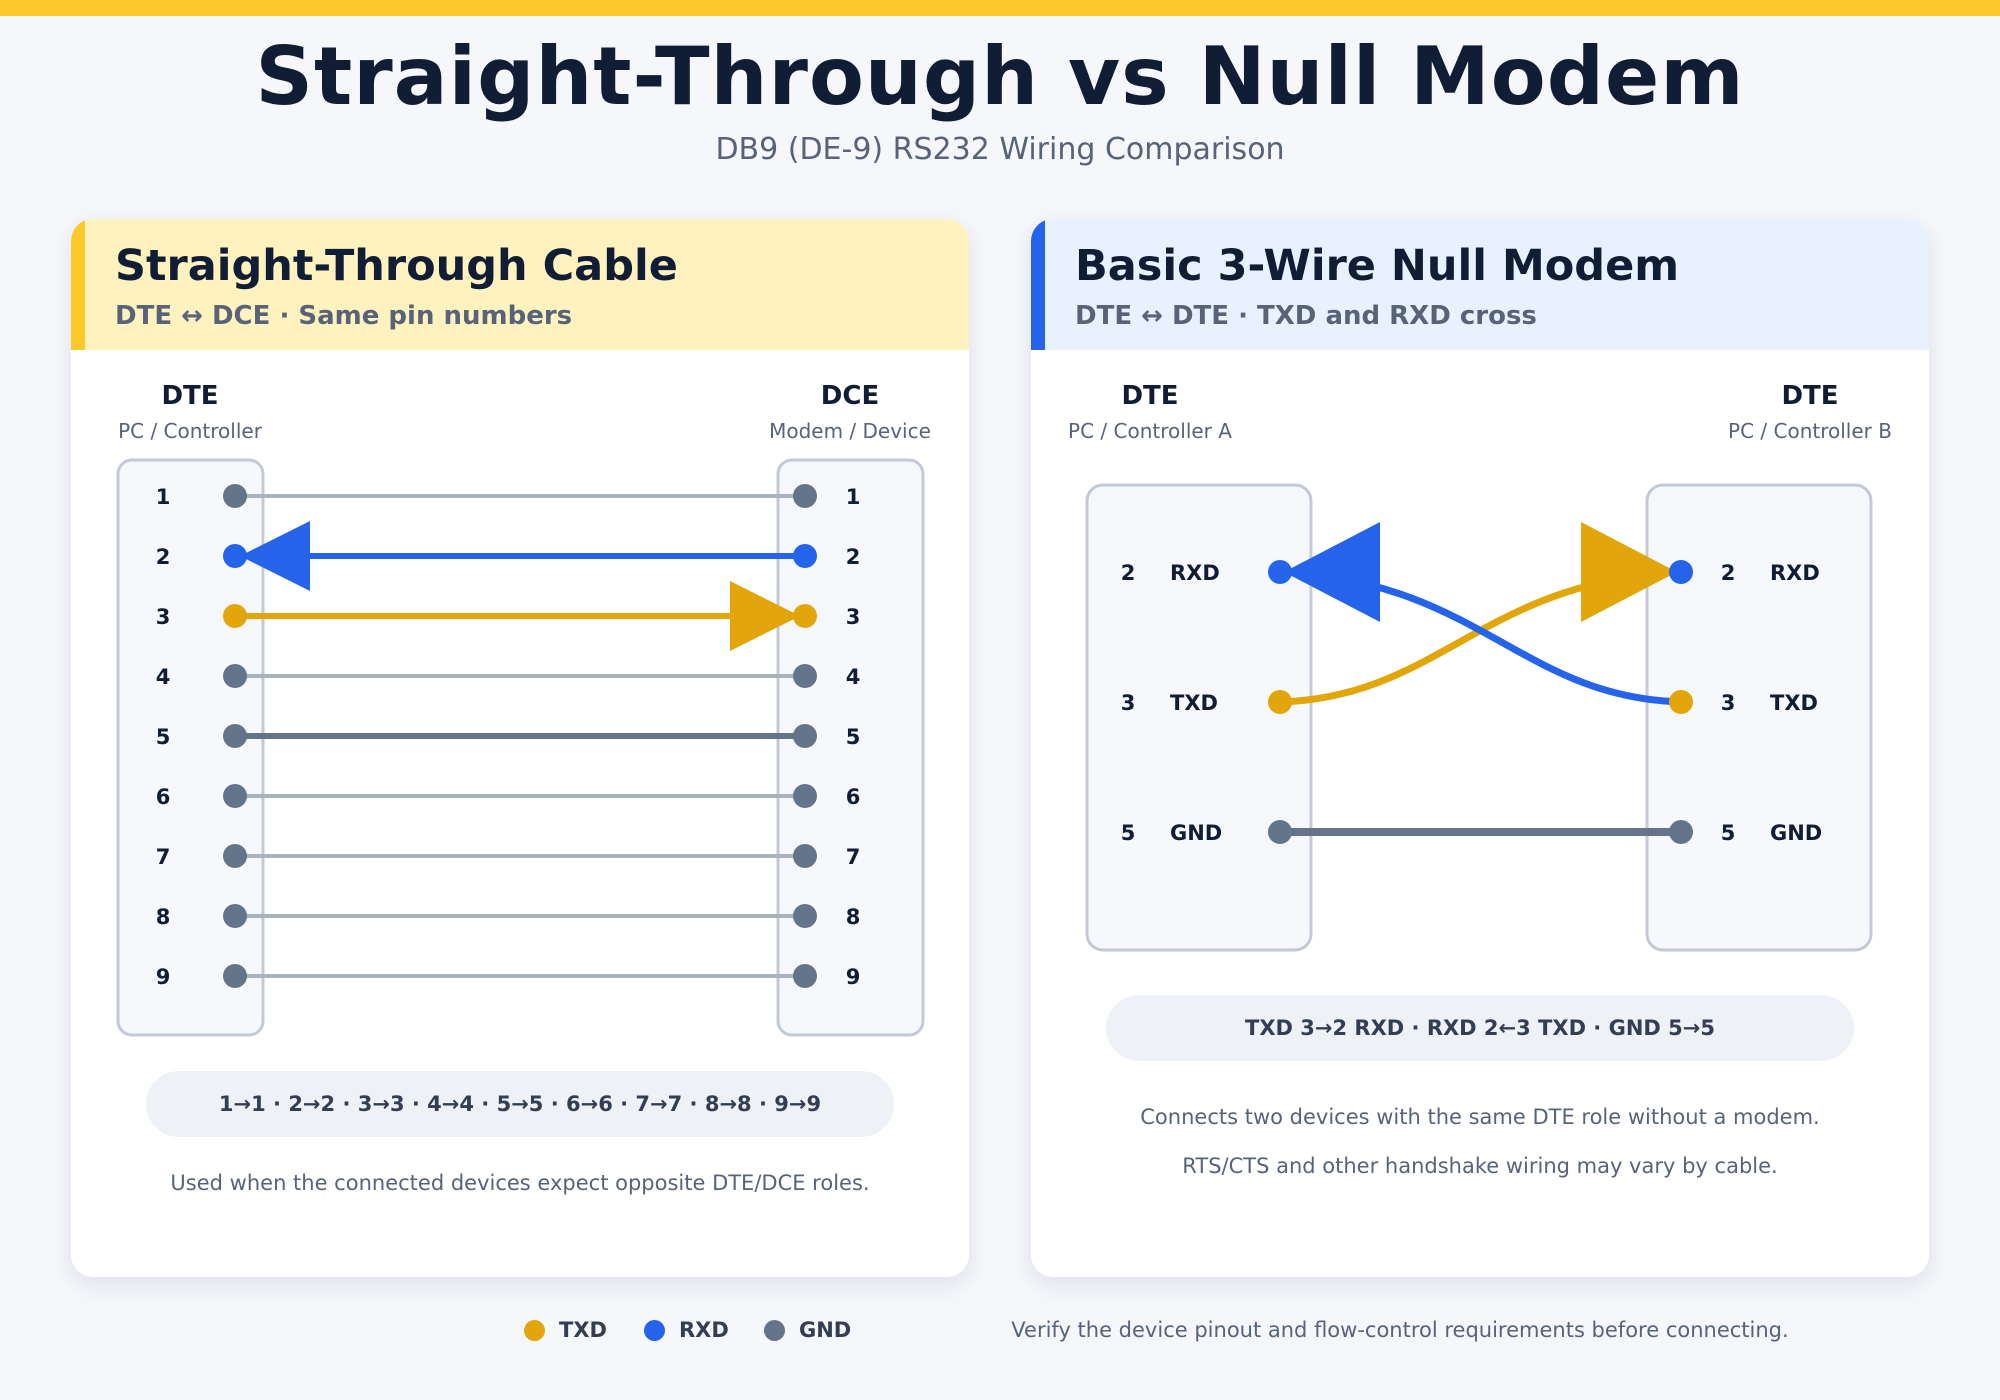  What do you see at coordinates (565, 1330) in the screenshot?
I see `legend-item-txd: TXD` at bounding box center [565, 1330].